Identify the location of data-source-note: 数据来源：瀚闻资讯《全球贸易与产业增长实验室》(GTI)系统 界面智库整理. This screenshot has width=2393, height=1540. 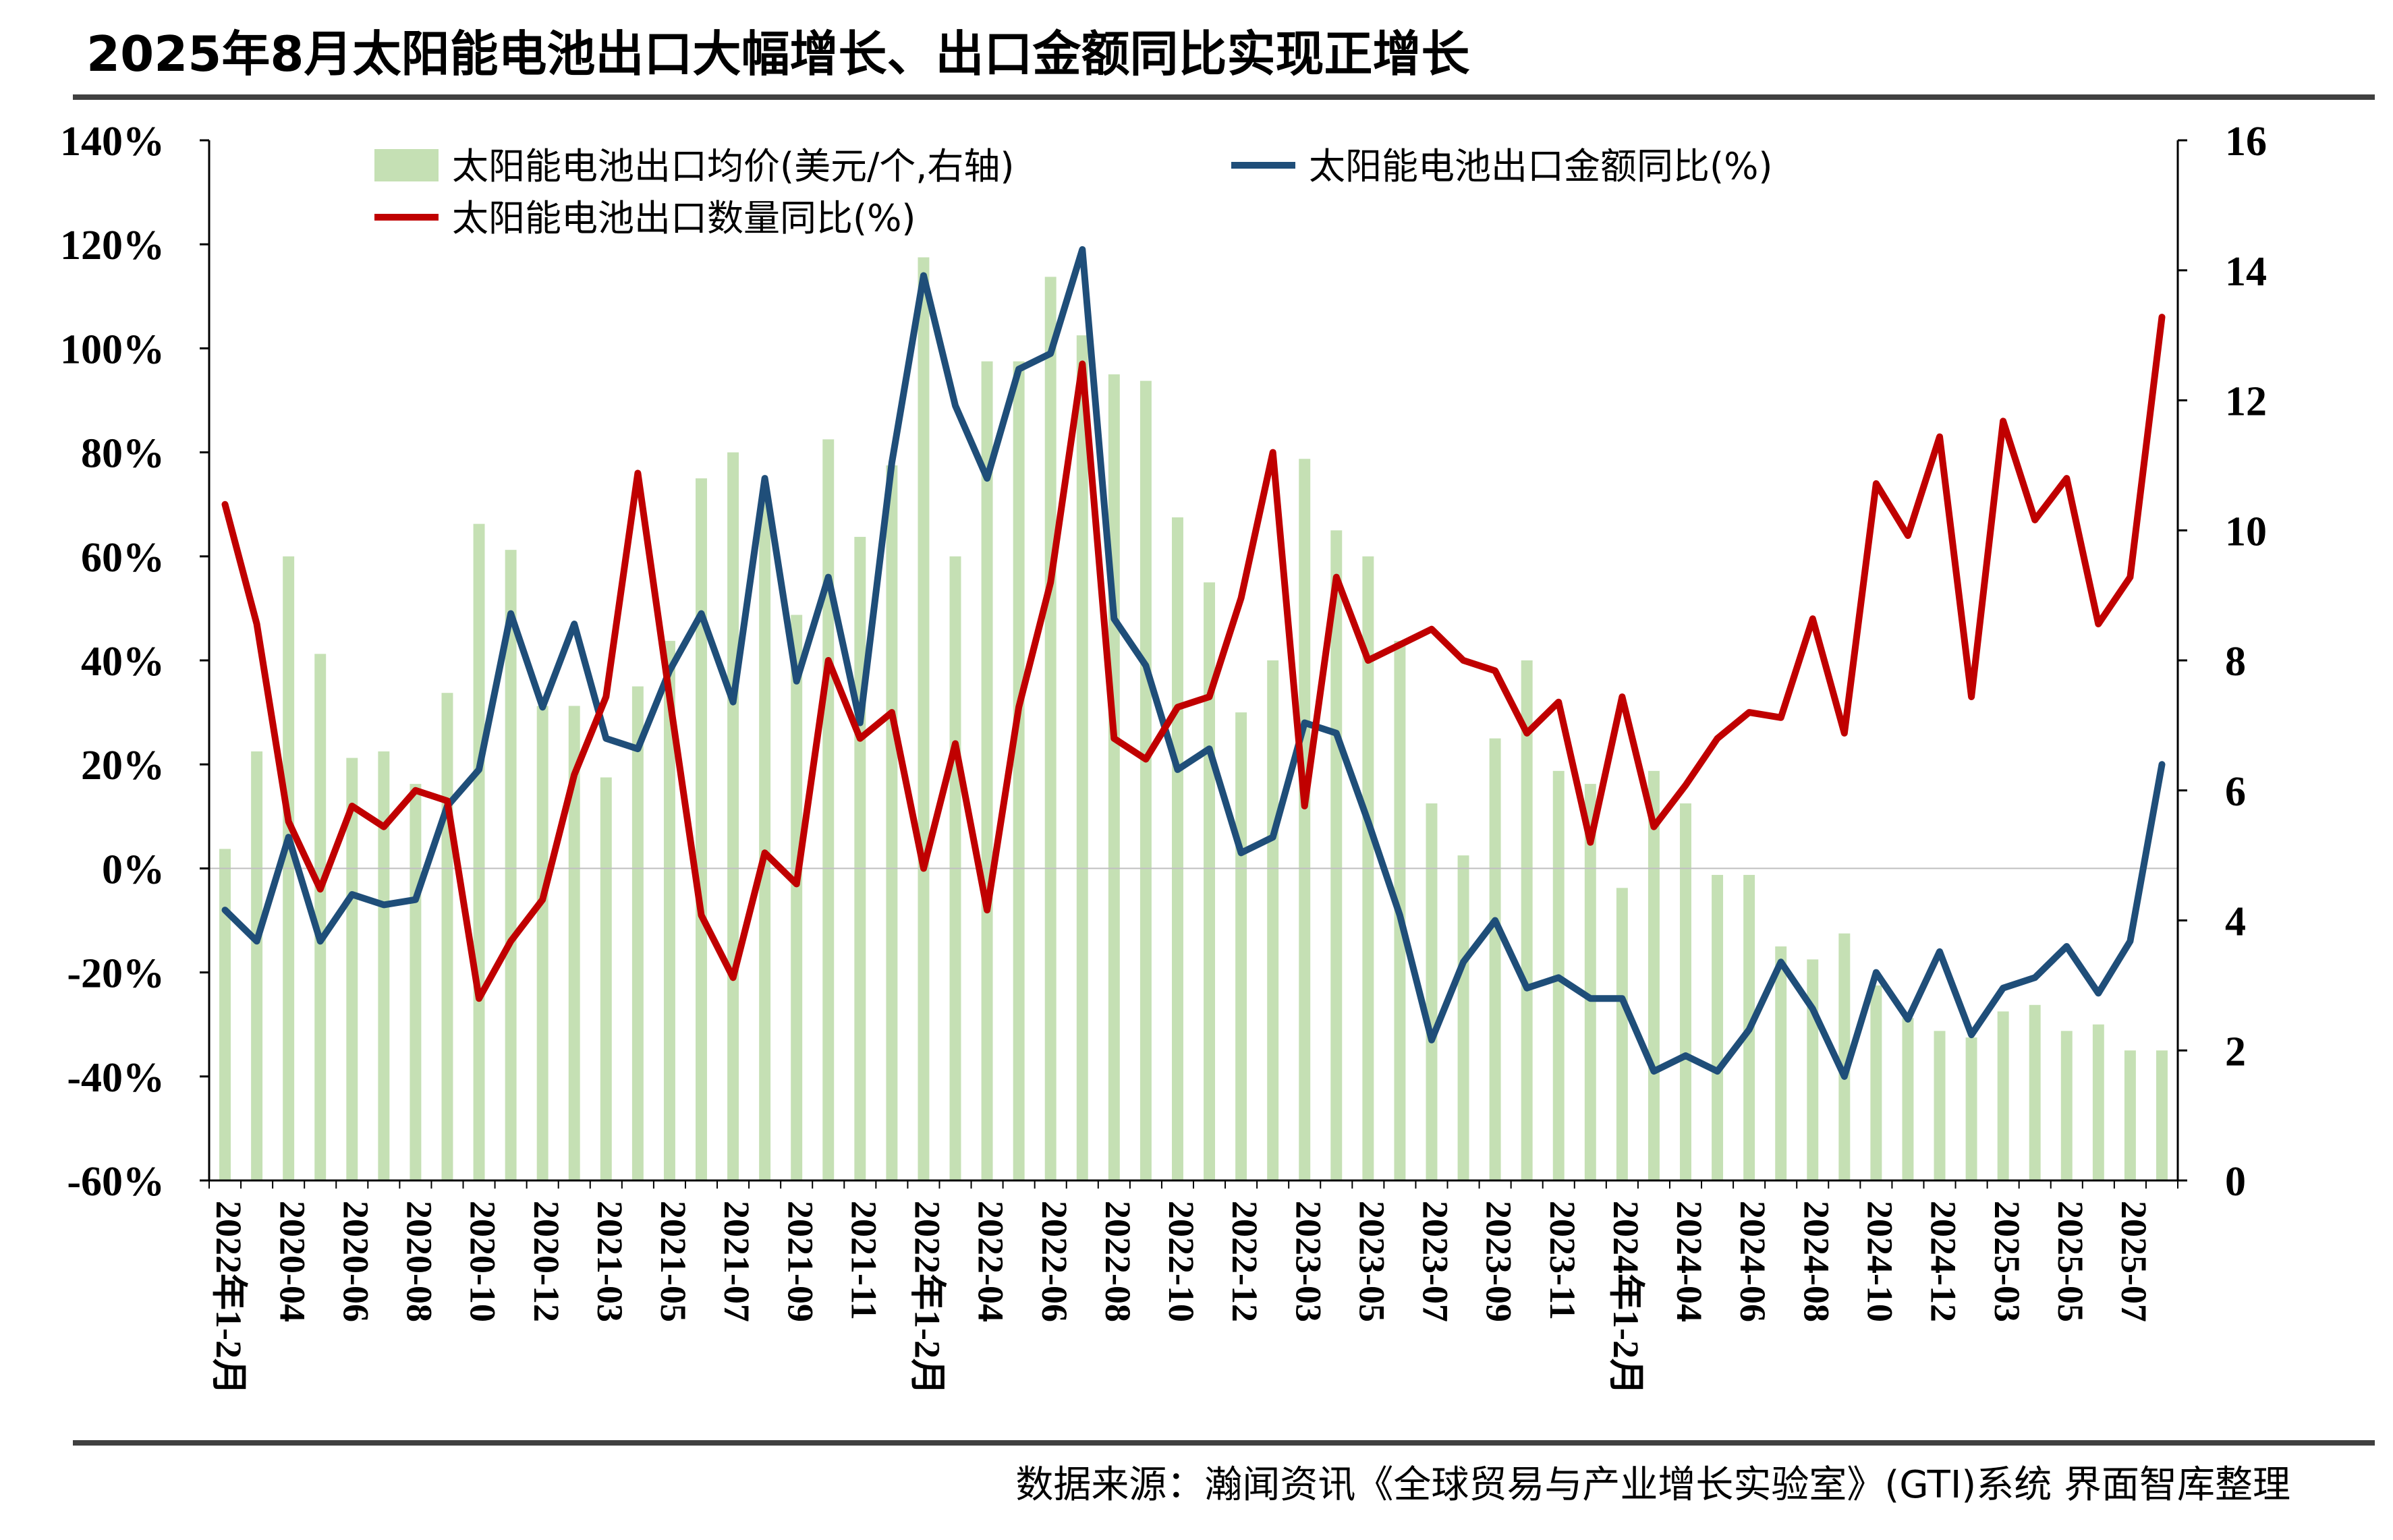
(1652, 1485).